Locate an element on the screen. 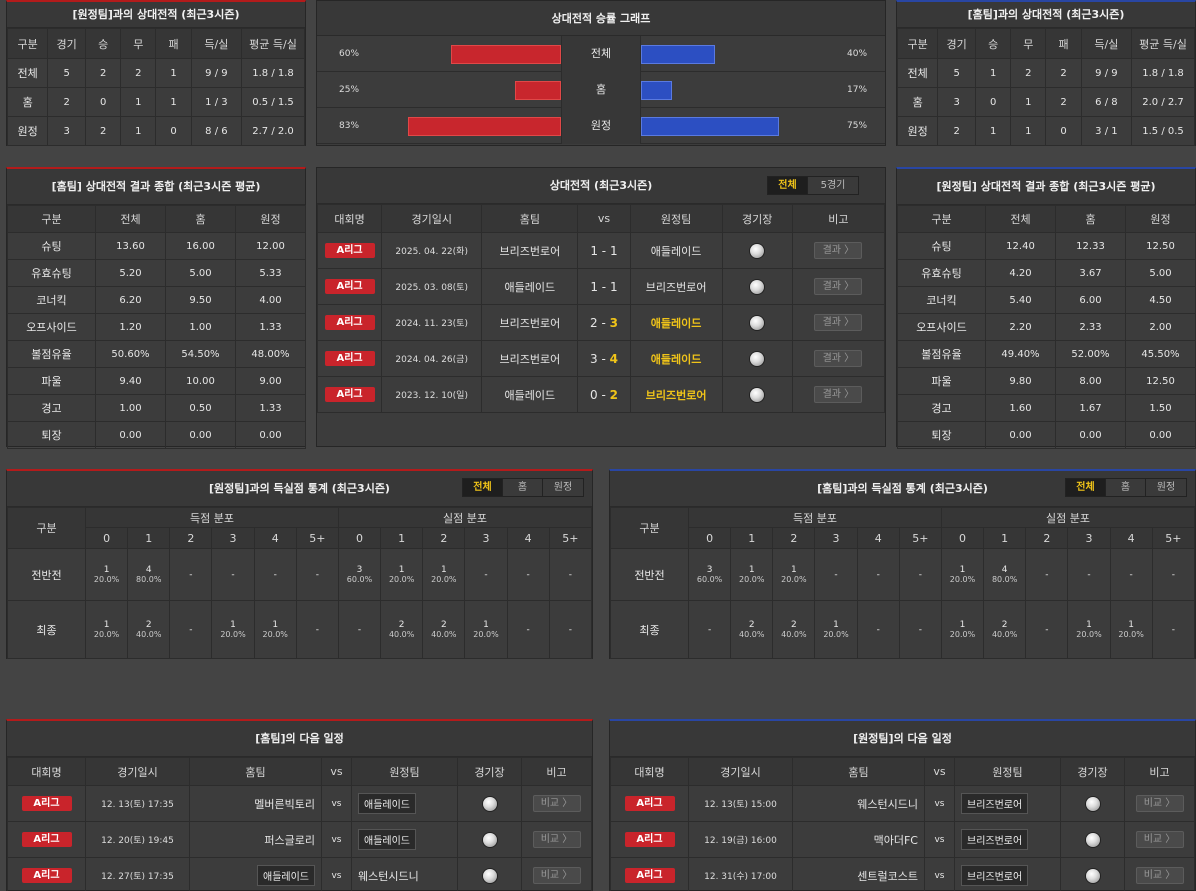 This screenshot has width=1196, height=891. row-label: 슈팅 is located at coordinates (51, 246).